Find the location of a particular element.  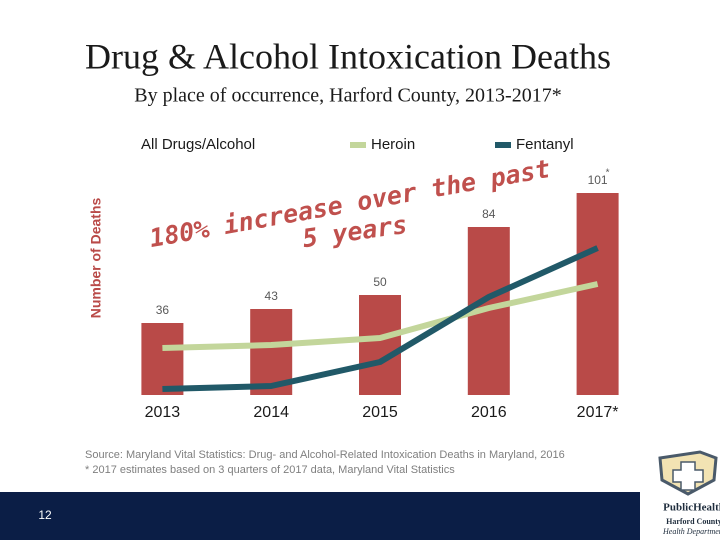

y-axis-label: Number of Deaths is located at coordinates (96, 258).